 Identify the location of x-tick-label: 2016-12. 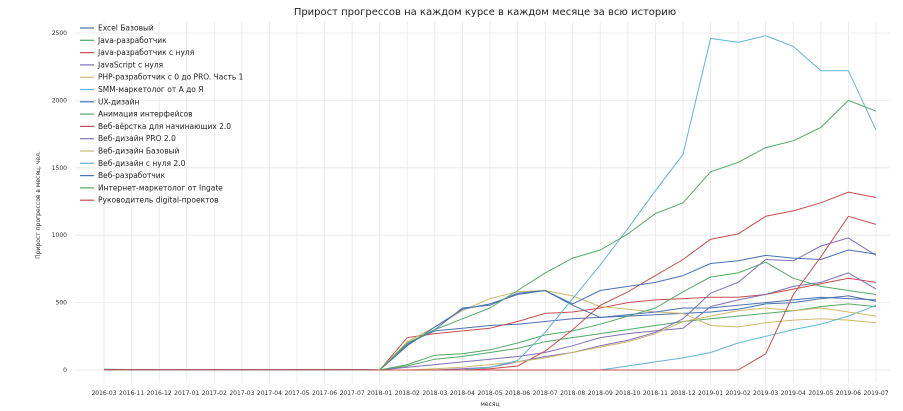
(159, 393).